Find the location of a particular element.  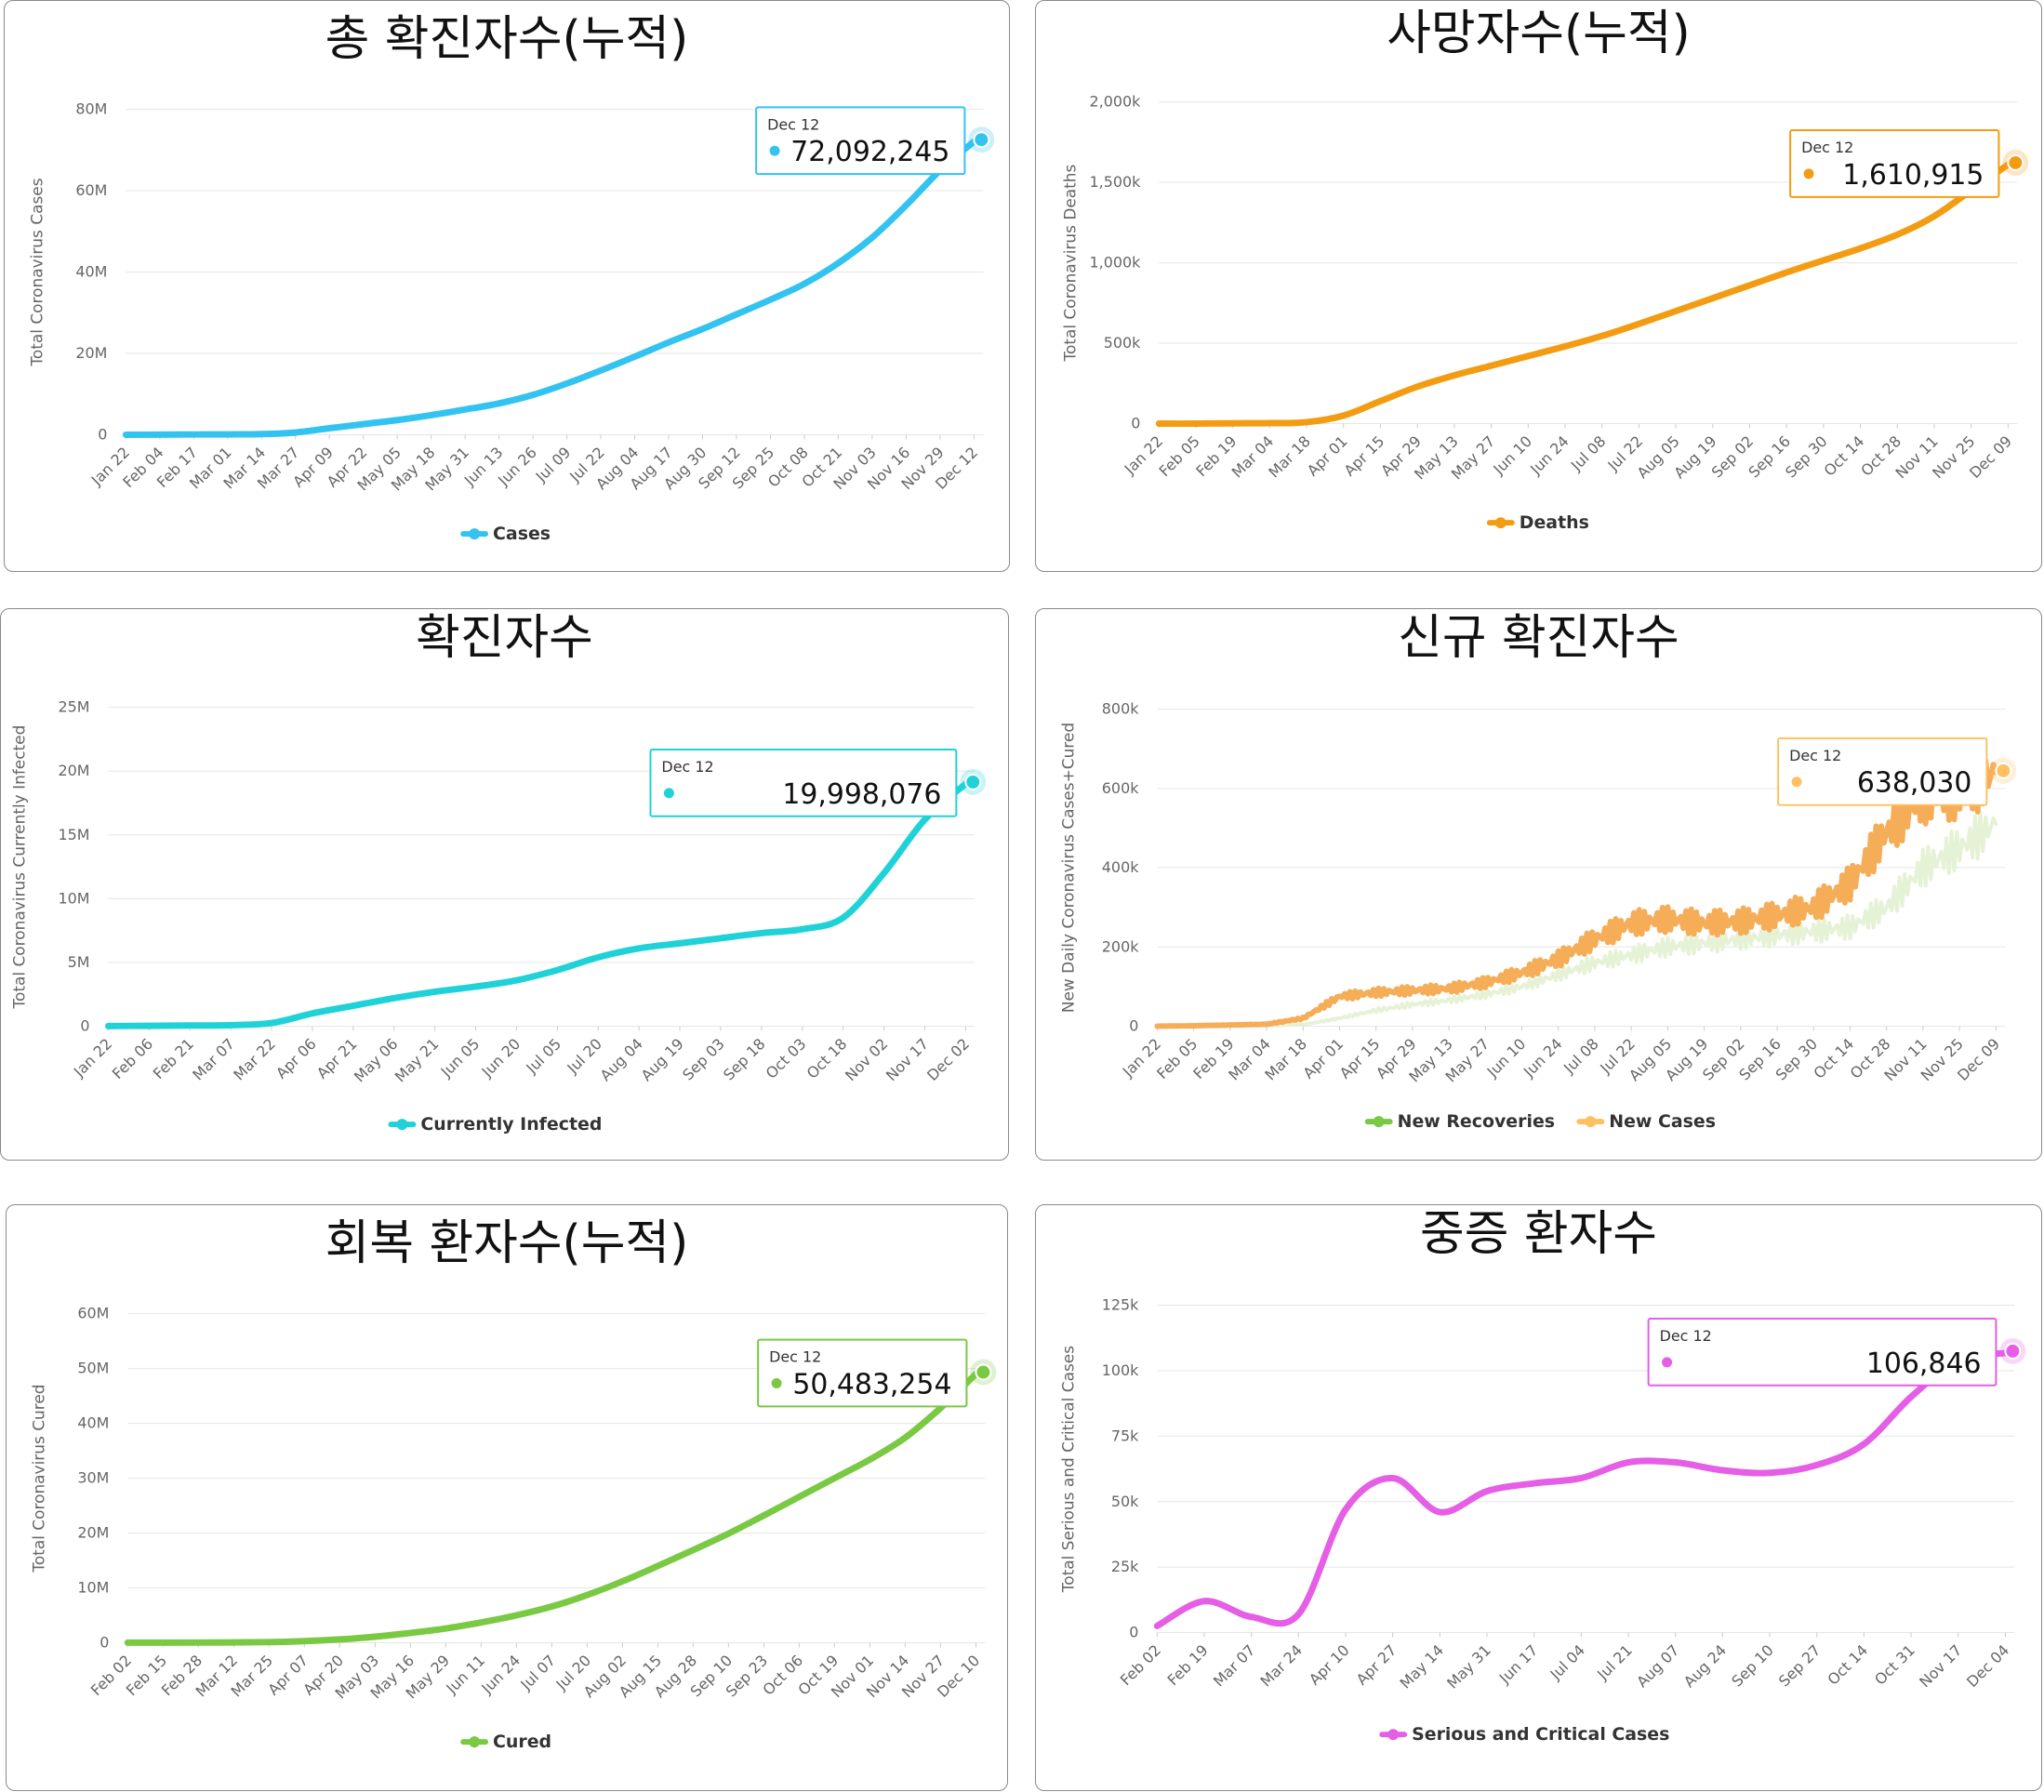

x-tick-label: Apr 15 is located at coordinates (1360, 1058).